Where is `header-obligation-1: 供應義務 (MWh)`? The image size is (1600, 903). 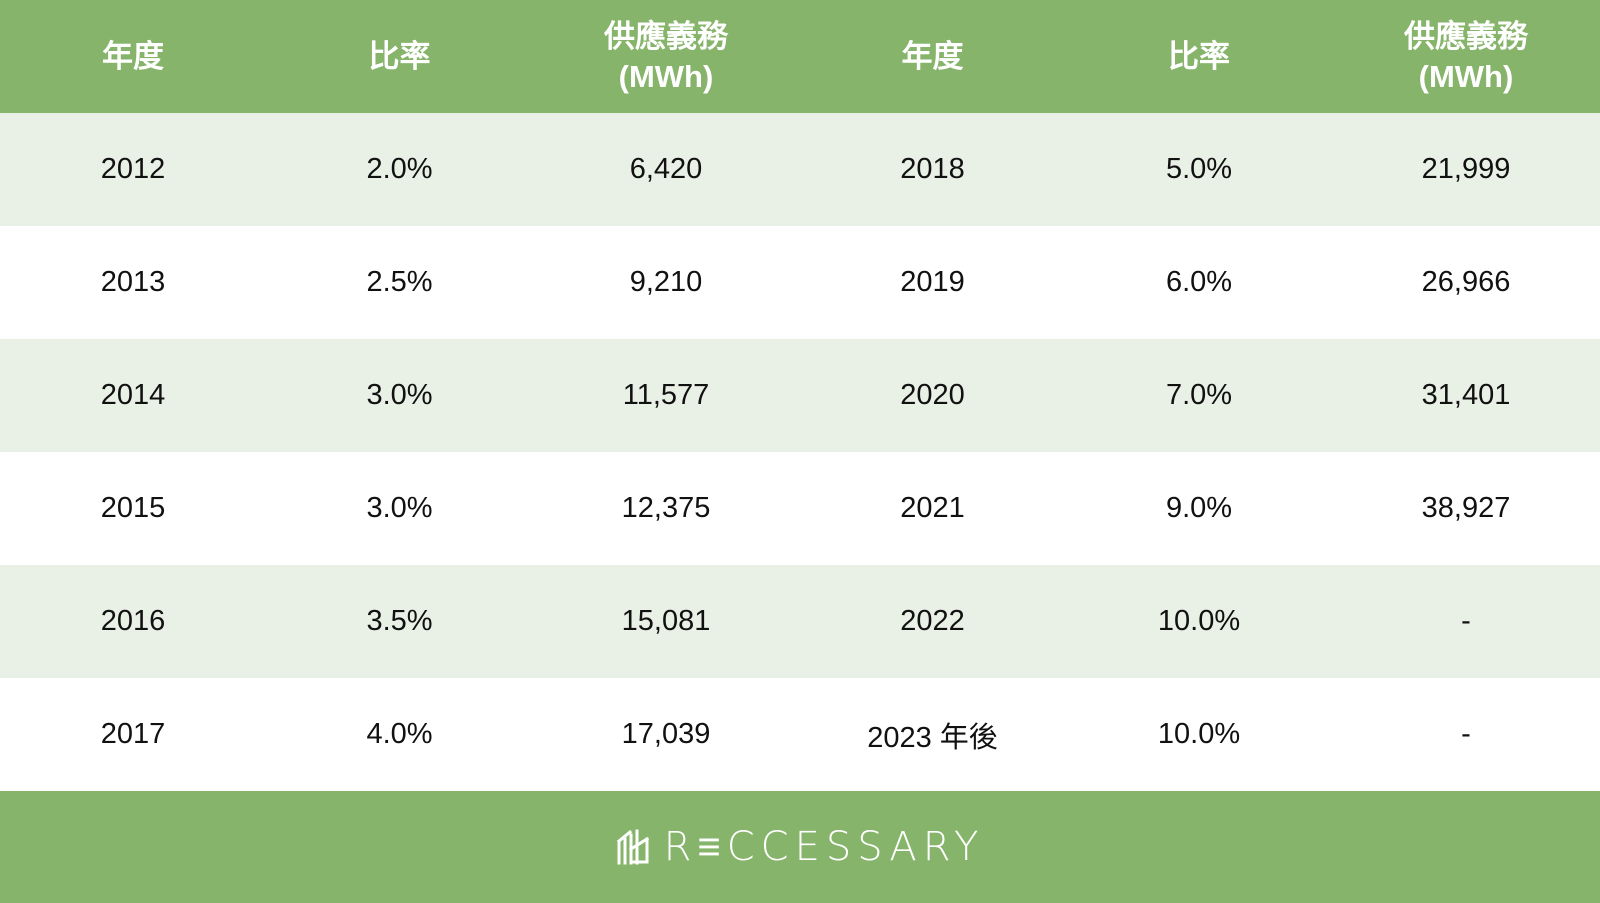 header-obligation-1: 供應義務 (MWh) is located at coordinates (666, 56).